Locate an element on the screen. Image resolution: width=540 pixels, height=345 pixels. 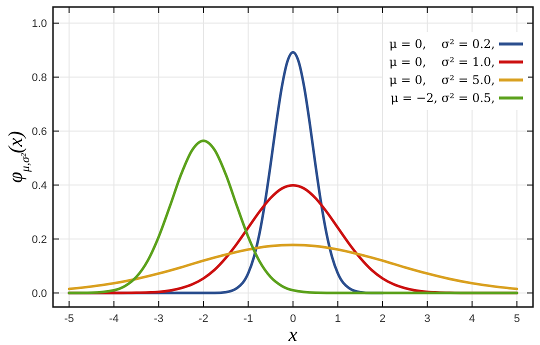
x-tick-label: -5 is located at coordinates (69, 319).